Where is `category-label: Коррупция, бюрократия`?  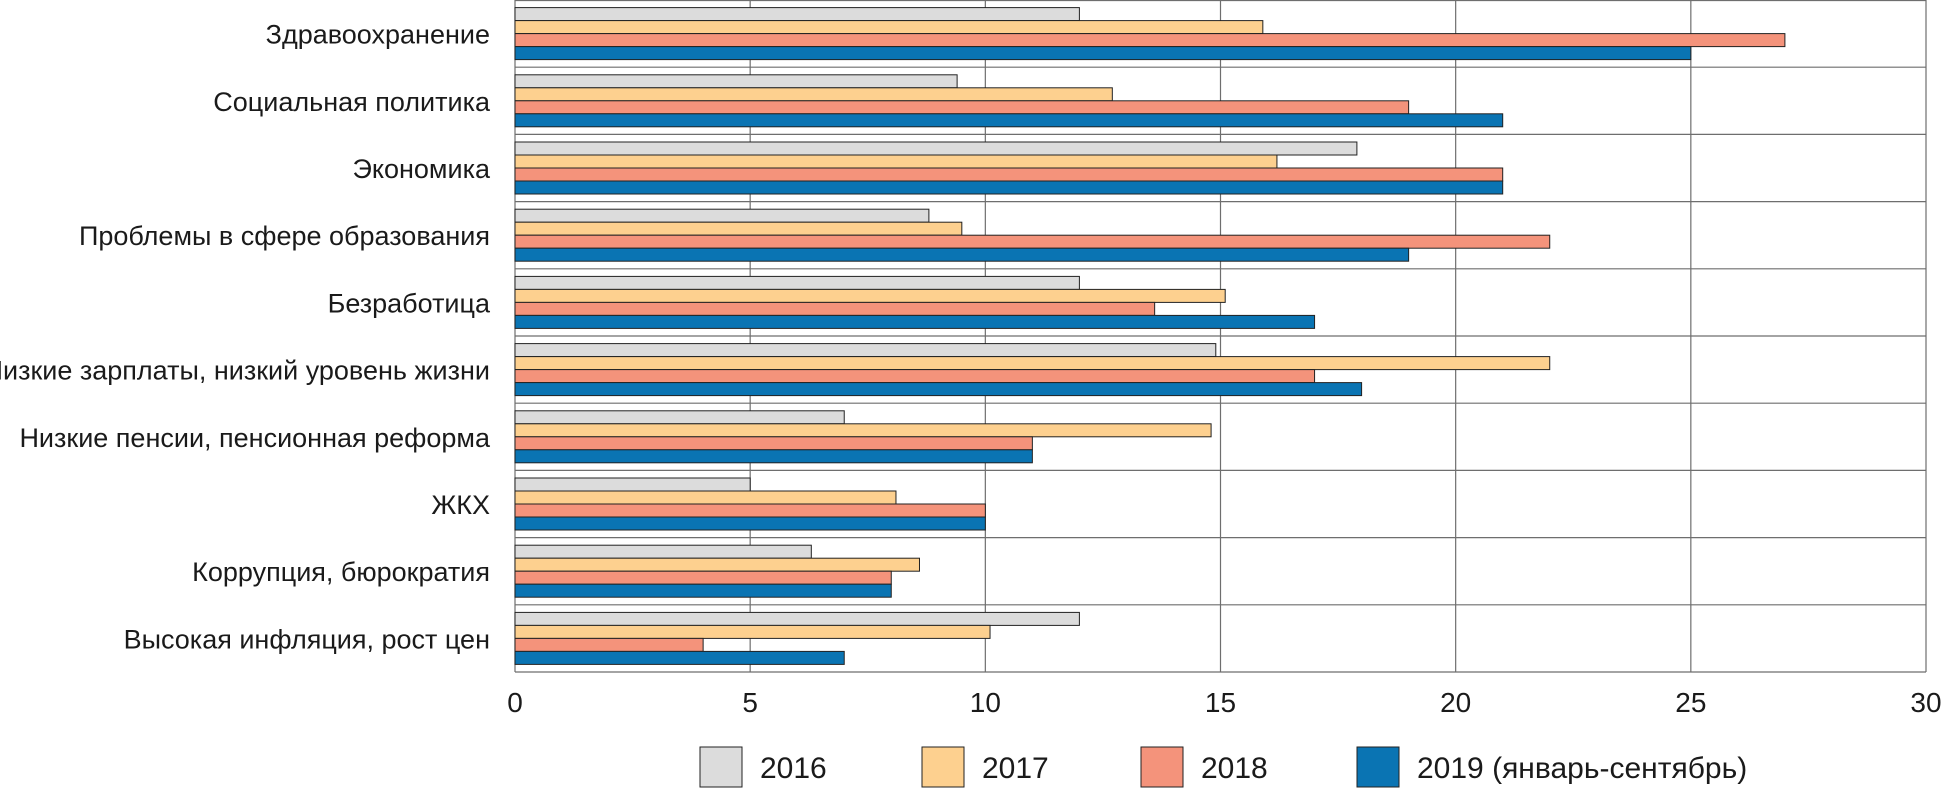
category-label: Коррупция, бюрократия is located at coordinates (341, 572).